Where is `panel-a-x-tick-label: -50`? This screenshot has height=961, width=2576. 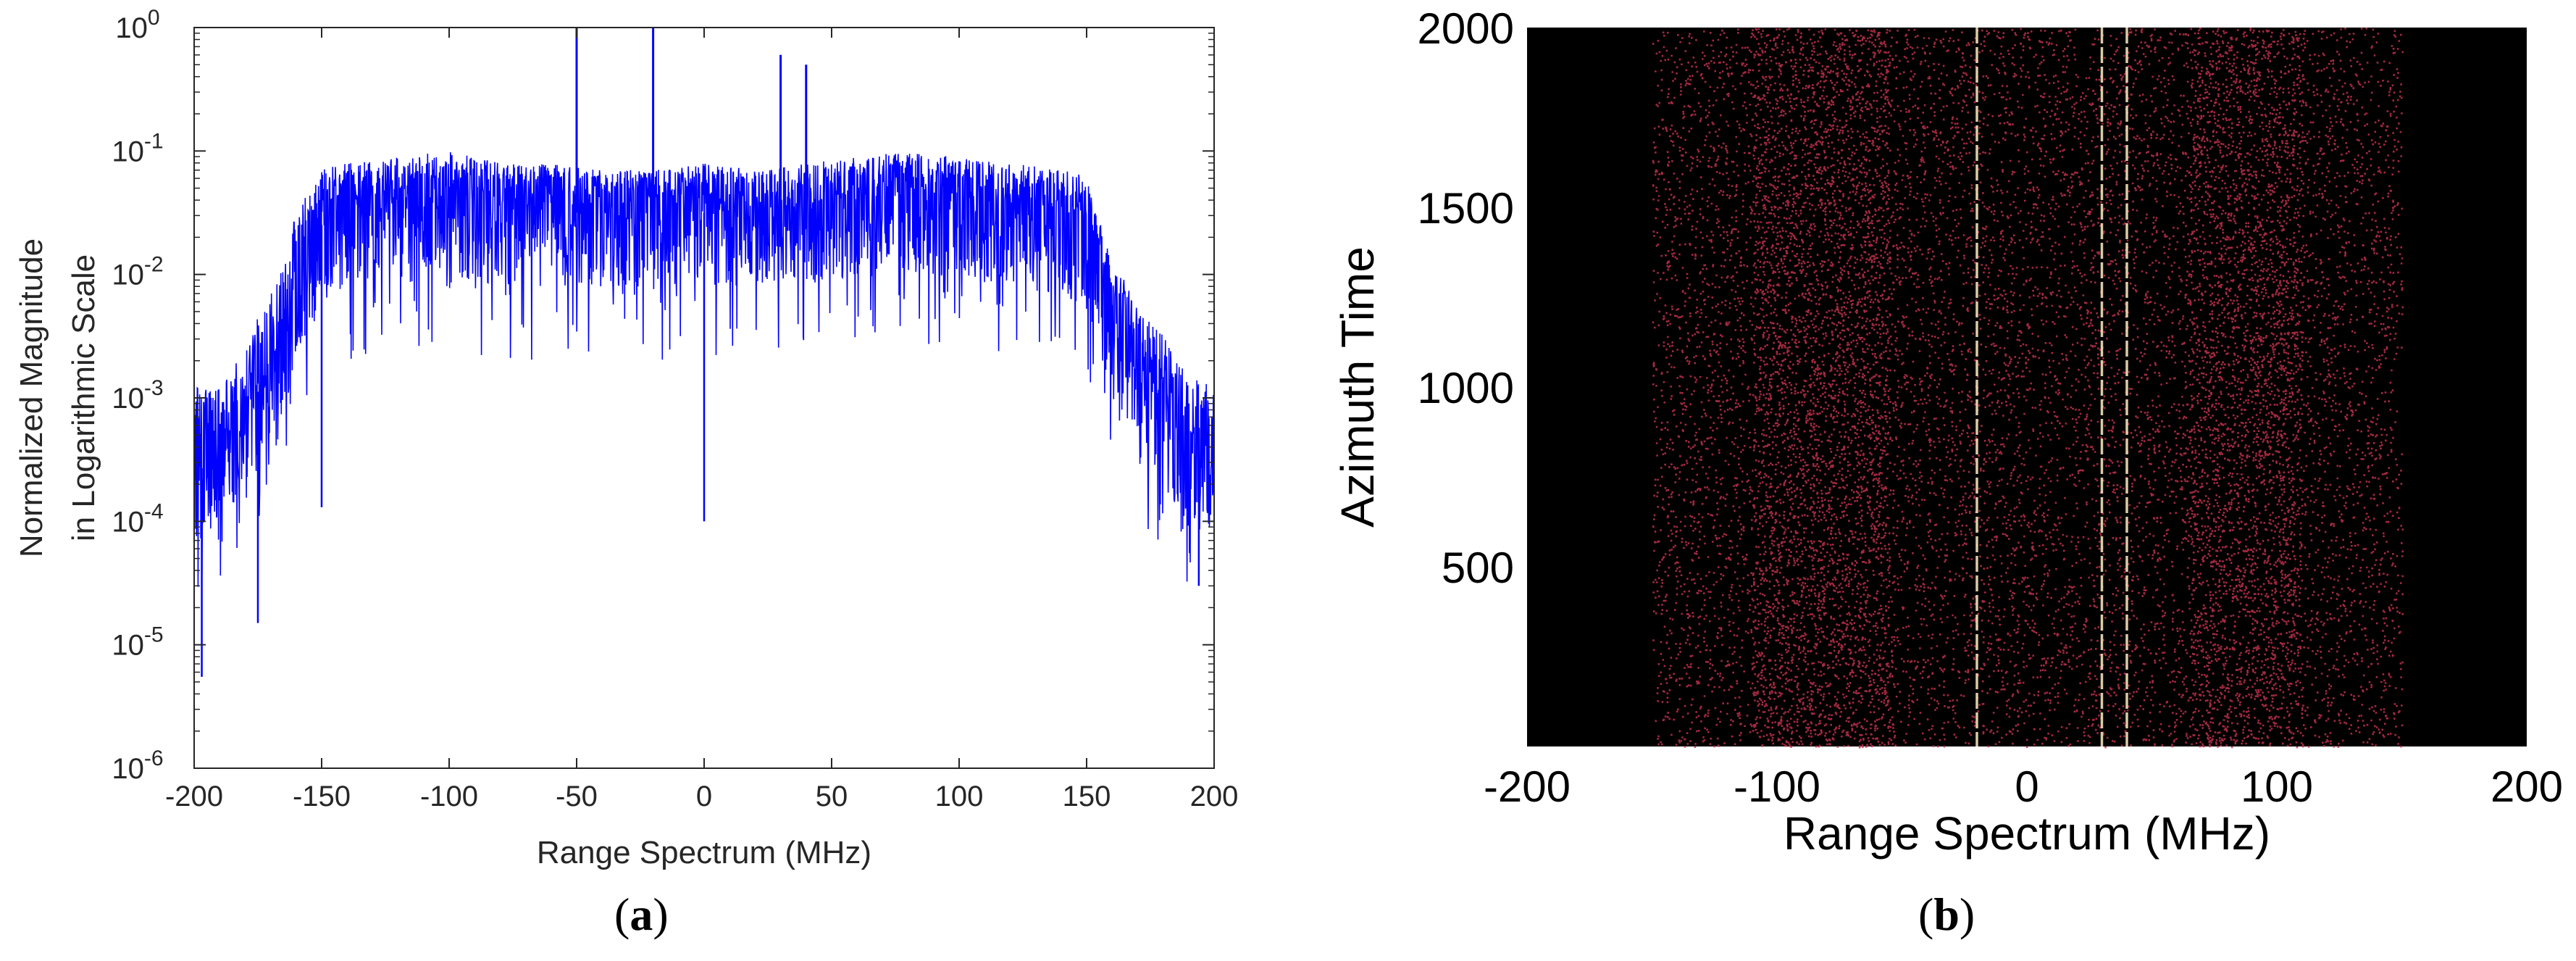
panel-a-x-tick-label: -50 is located at coordinates (577, 796).